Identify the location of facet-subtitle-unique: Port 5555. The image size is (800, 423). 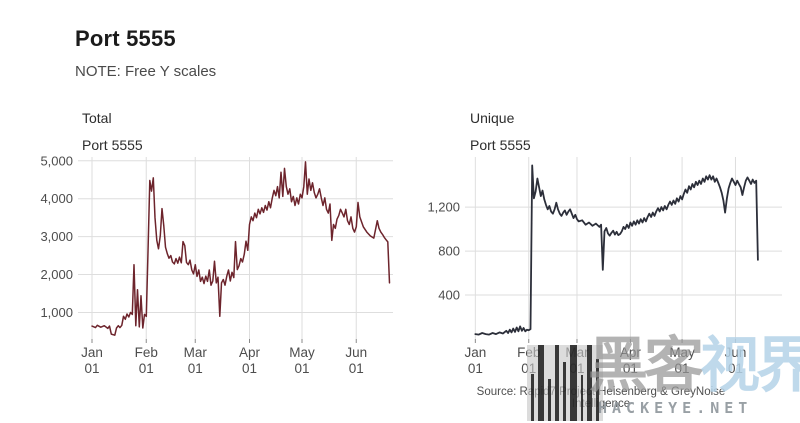
(500, 145).